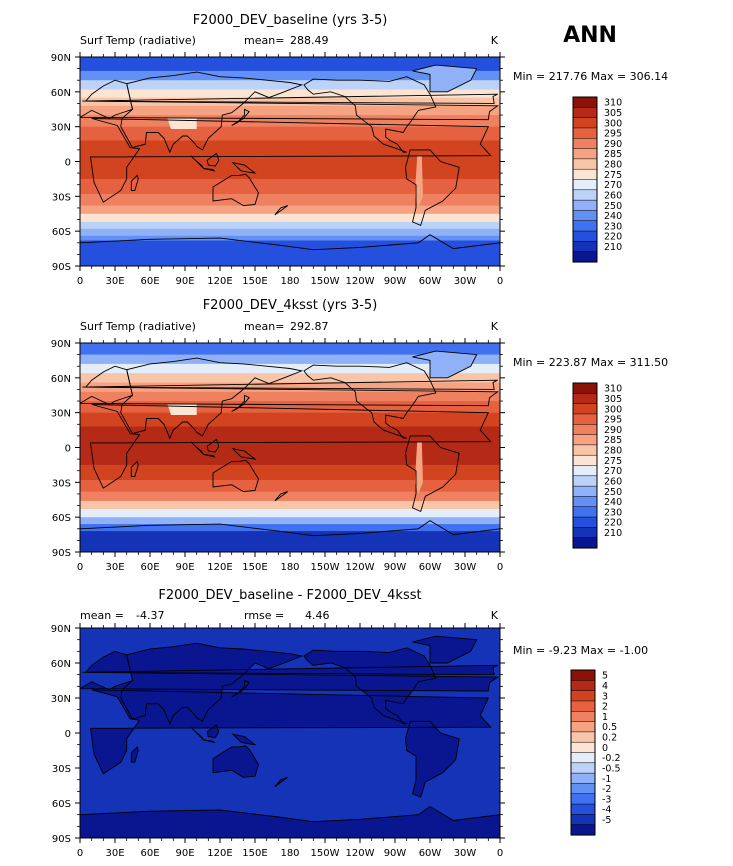  I want to click on panel-title: F2000_DEV_baseline - F2000_DEV_4ksst, so click(289, 595).